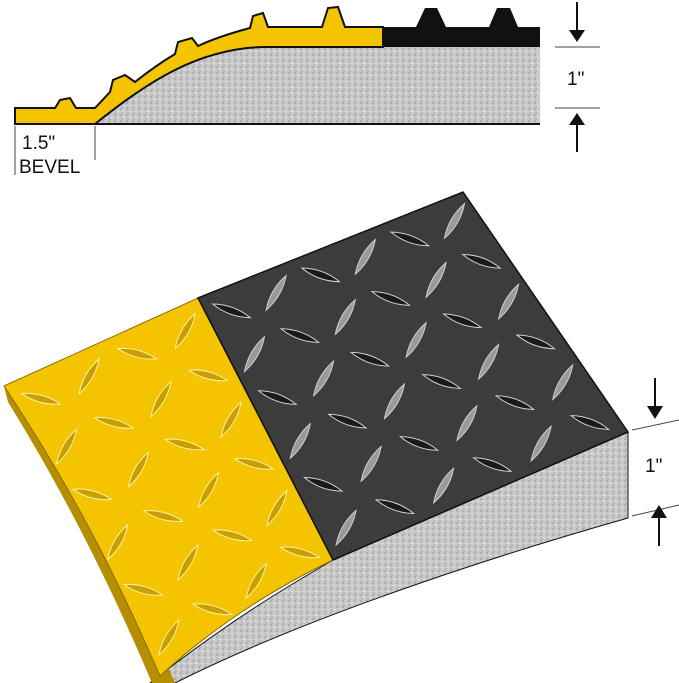 Image resolution: width=679 pixels, height=683 pixels. I want to click on arrow-up-icon, so click(577, 132).